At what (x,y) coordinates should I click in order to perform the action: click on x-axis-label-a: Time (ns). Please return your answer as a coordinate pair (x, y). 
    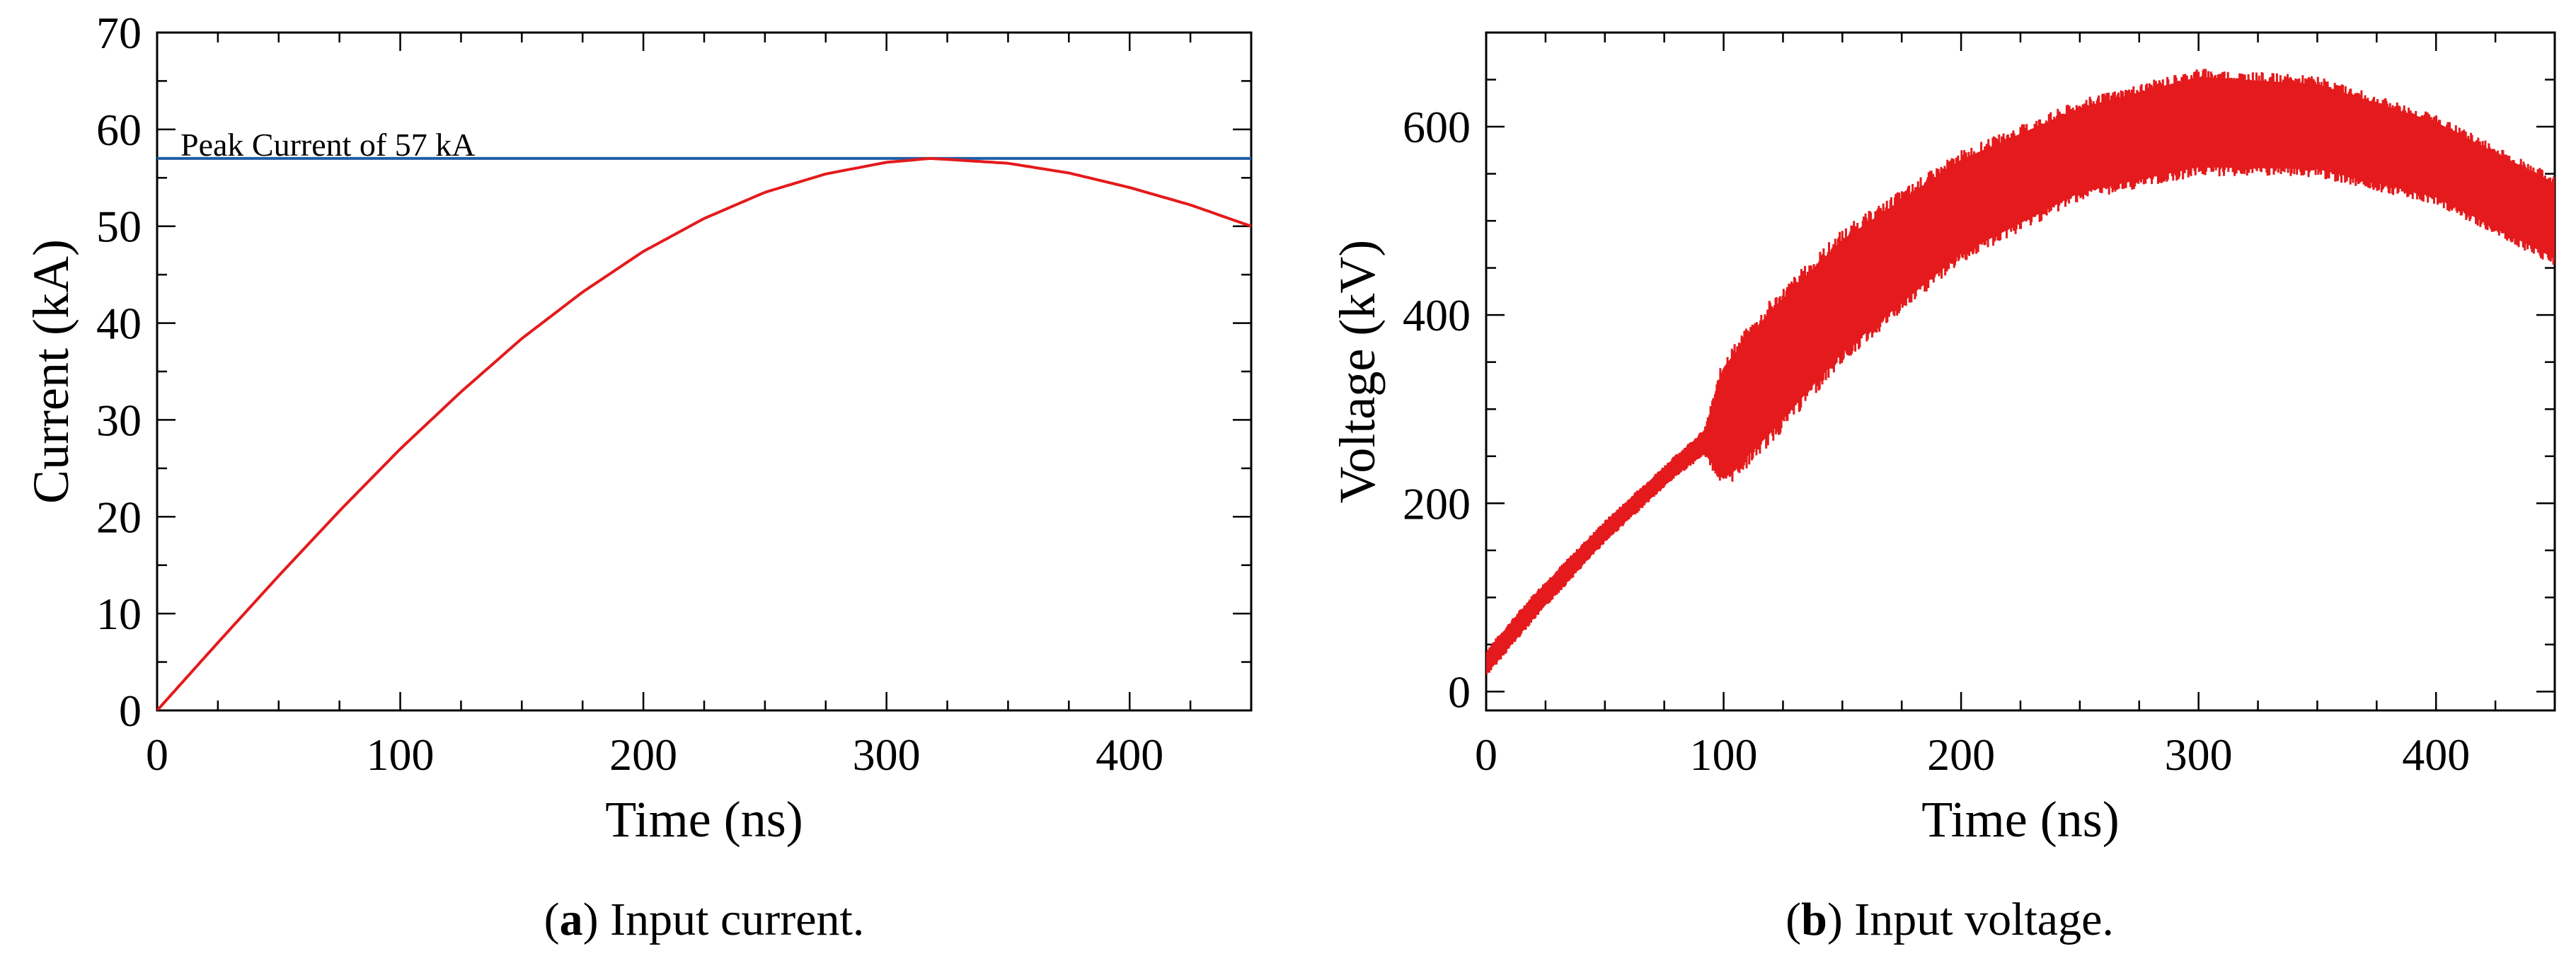
    Looking at the image, I should click on (704, 819).